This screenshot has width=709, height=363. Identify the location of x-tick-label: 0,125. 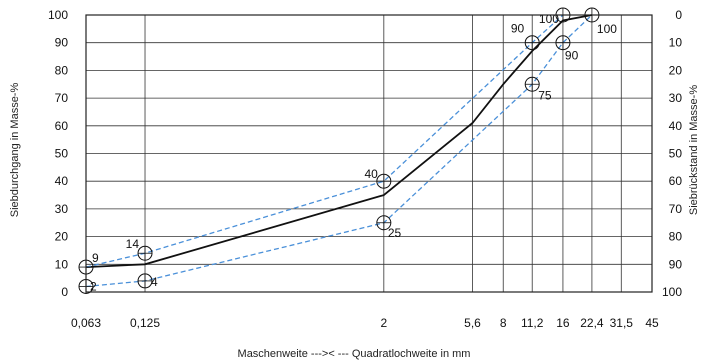
(145, 323).